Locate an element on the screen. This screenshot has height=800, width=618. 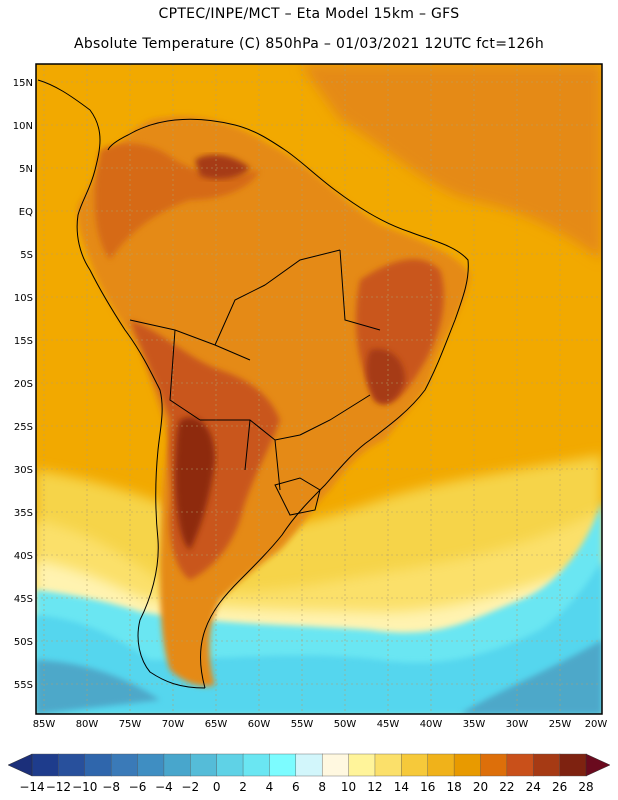
lat-label: 40S is located at coordinates (23, 556).